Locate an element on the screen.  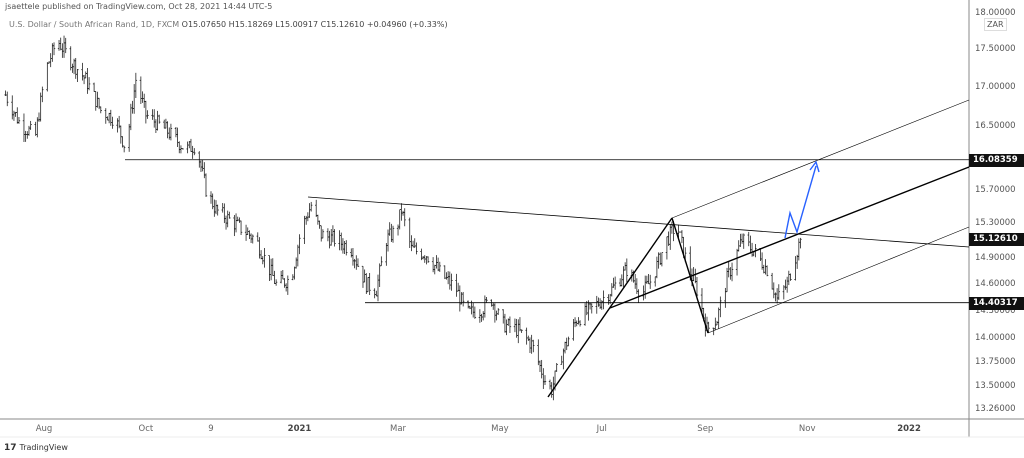
correction-leg-line is located at coordinates (690, 275).